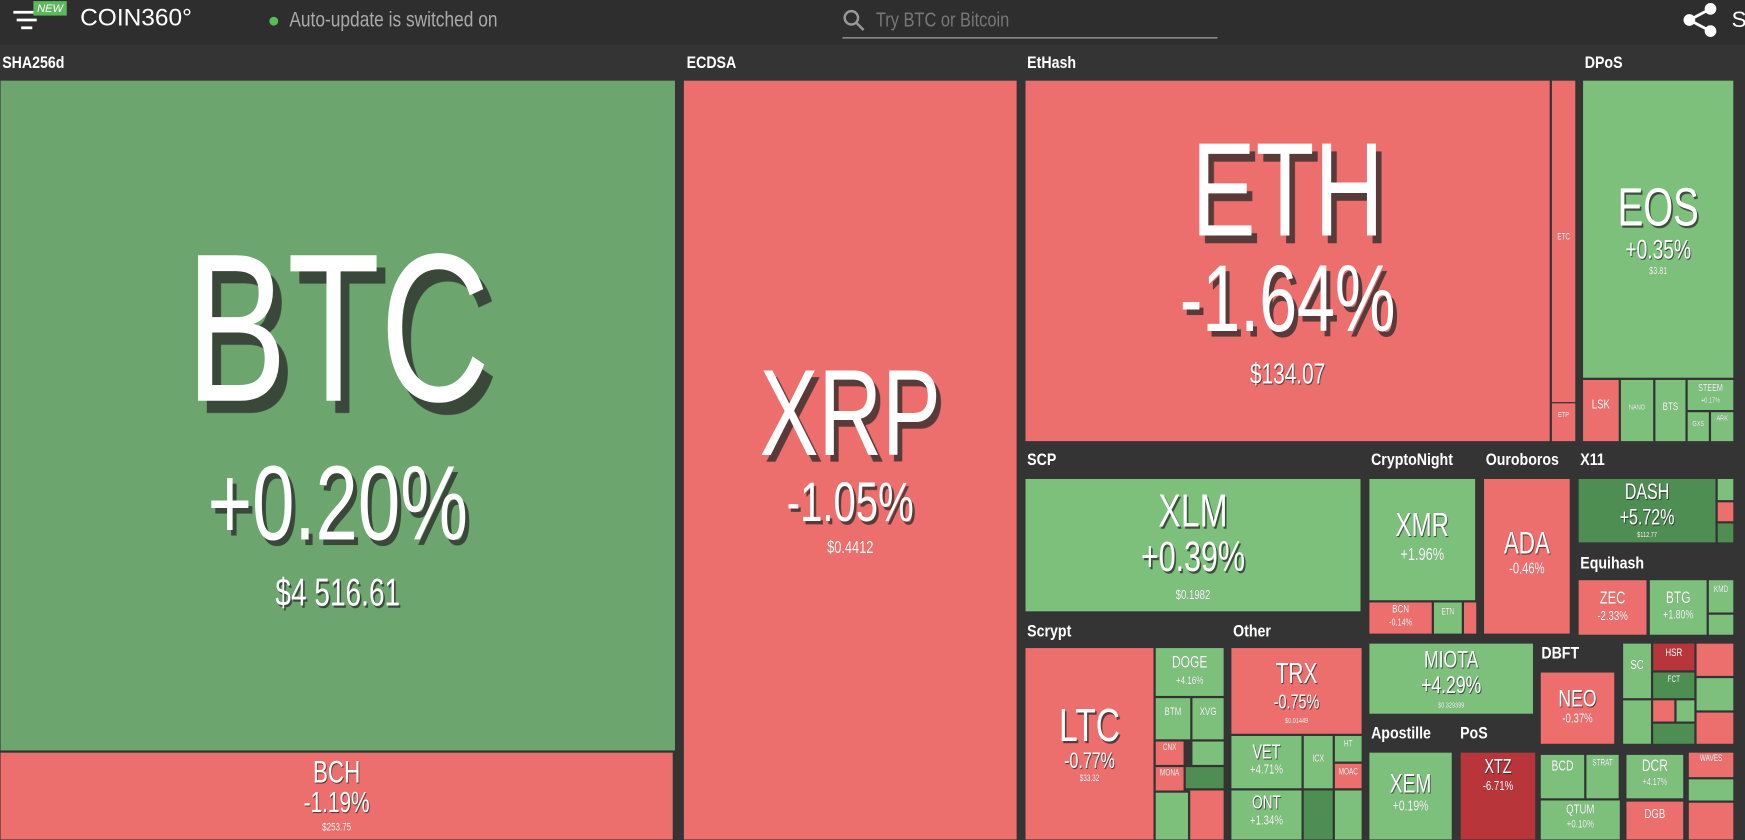 This screenshot has height=840, width=1745. I want to click on coin-symbol: SC, so click(1636, 664).